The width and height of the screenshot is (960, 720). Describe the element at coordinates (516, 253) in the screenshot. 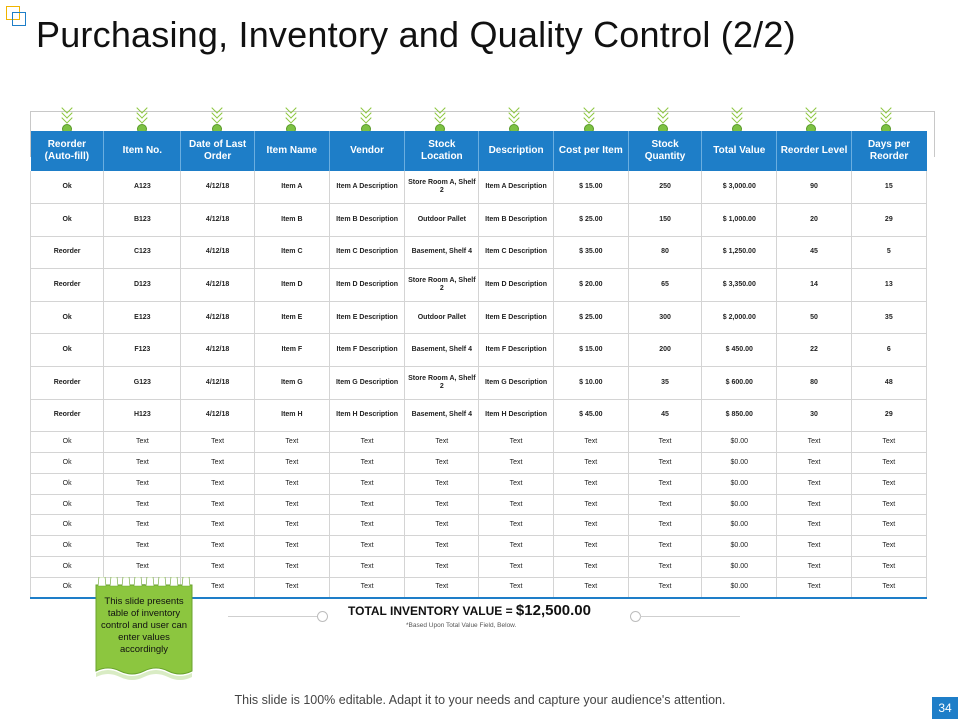

I see `table-cell: Item C Description` at that location.